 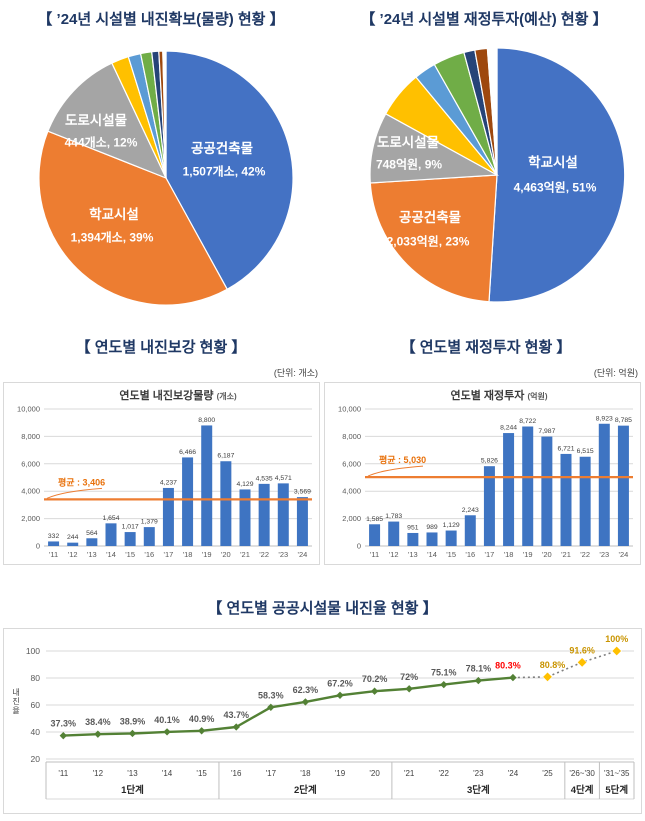 What do you see at coordinates (187, 452) in the screenshot?
I see `bar-value-label: 6,466` at bounding box center [187, 452].